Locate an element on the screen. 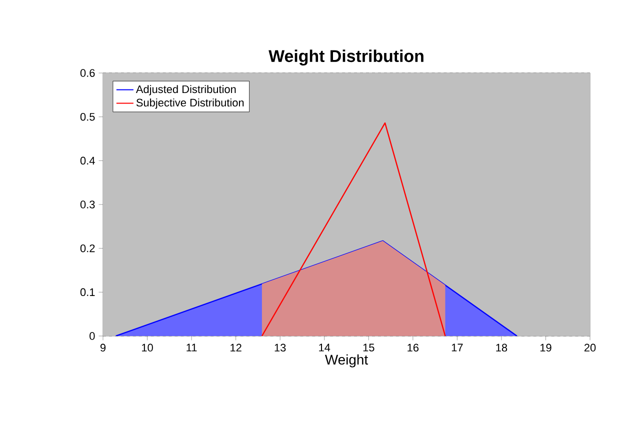 This screenshot has height=440, width=636. y-tick-label: 0.2 is located at coordinates (87, 248).